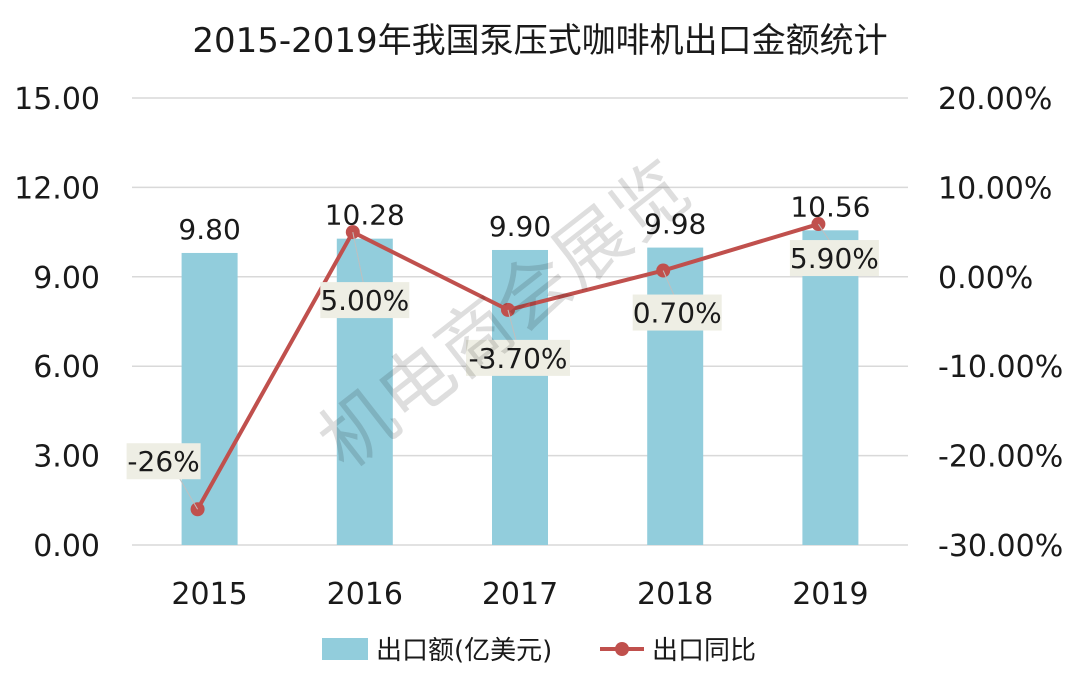 This screenshot has width=1080, height=680. Describe the element at coordinates (1000, 323) in the screenshot. I see `right-axis-ticks: -30.00% -20.00% -10.00% 0.00% 10.00% 20.00%` at that location.